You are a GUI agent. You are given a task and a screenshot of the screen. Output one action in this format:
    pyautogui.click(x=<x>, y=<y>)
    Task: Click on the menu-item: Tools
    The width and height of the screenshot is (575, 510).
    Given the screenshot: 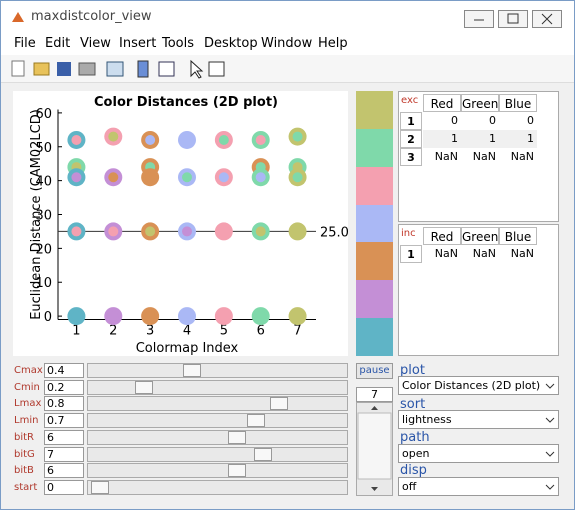 What is the action you would take?
    pyautogui.click(x=178, y=43)
    